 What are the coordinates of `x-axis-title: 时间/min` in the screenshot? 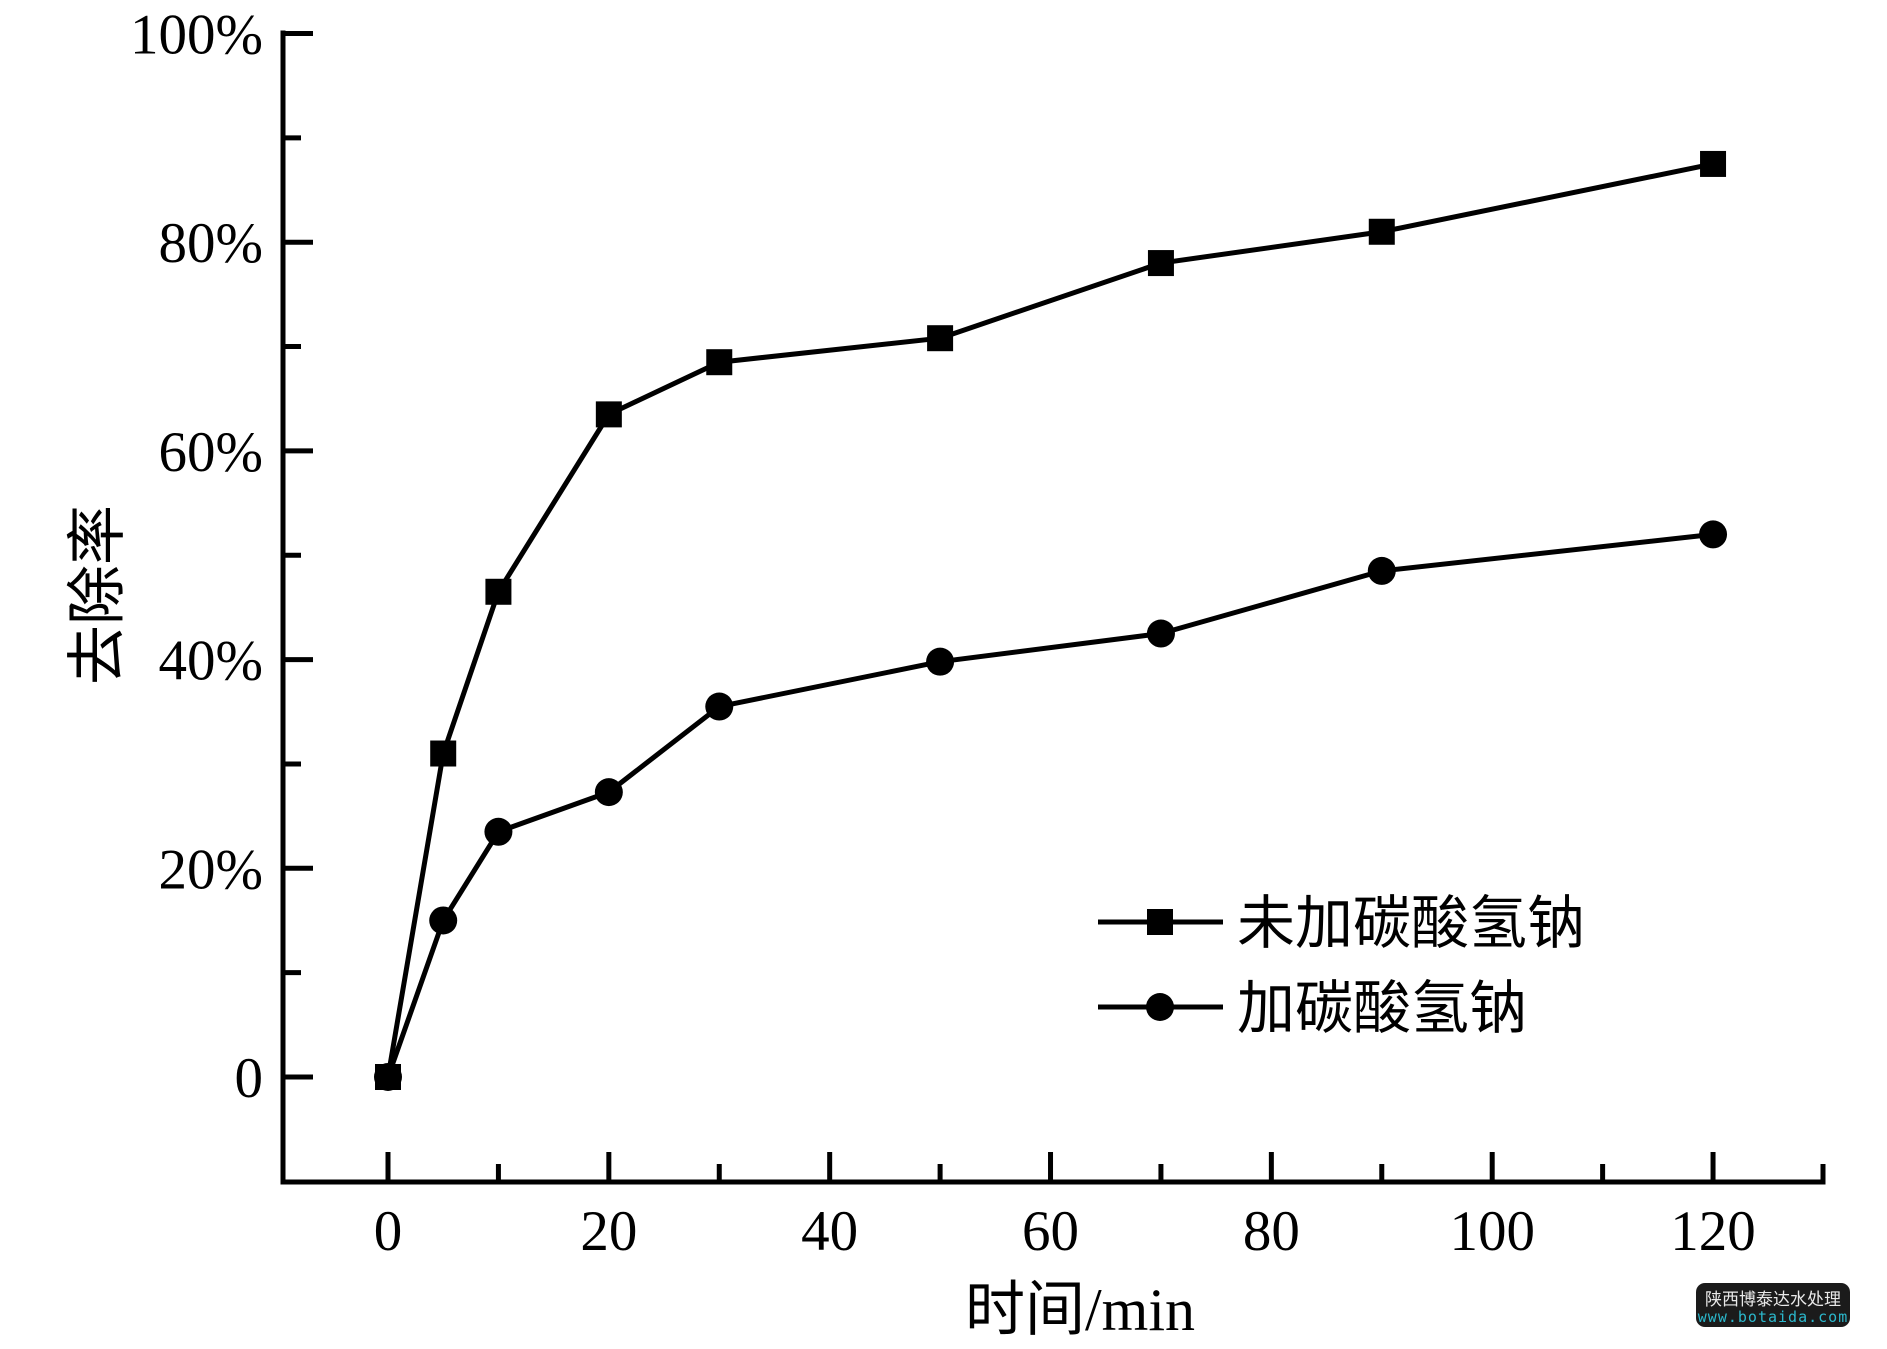 It's located at (1080, 1310).